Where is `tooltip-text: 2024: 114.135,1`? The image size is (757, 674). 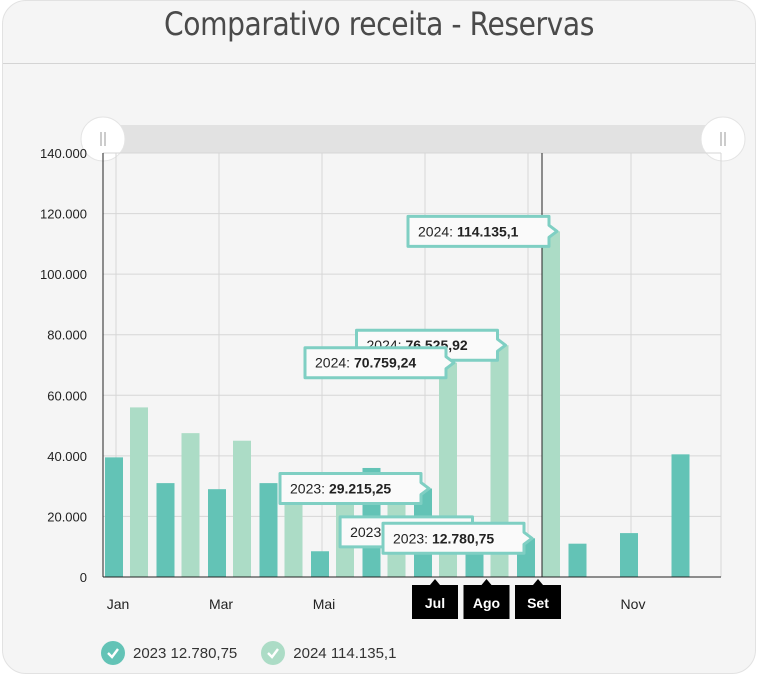
tooltip-text: 2024: 114.135,1 is located at coordinates (468, 231).